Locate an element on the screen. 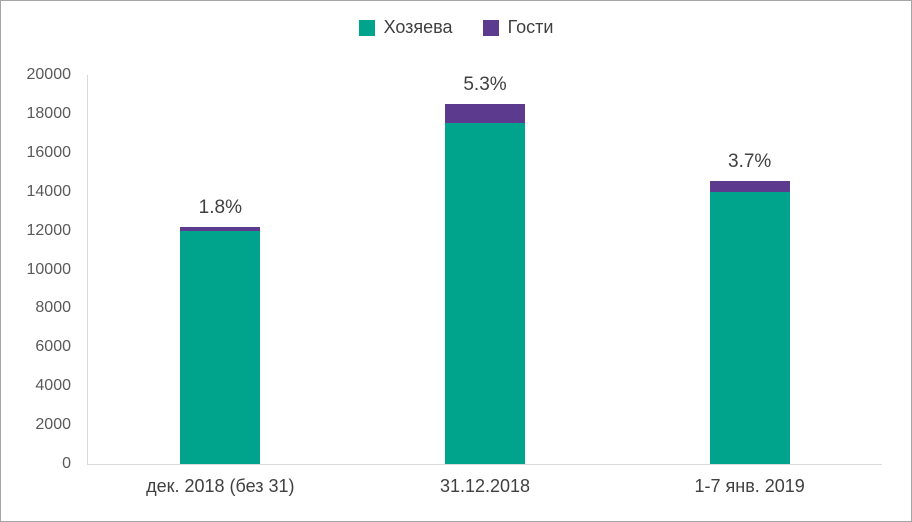 Image resolution: width=912 pixels, height=522 pixels. legend: Хозяева Гости is located at coordinates (456, 27).